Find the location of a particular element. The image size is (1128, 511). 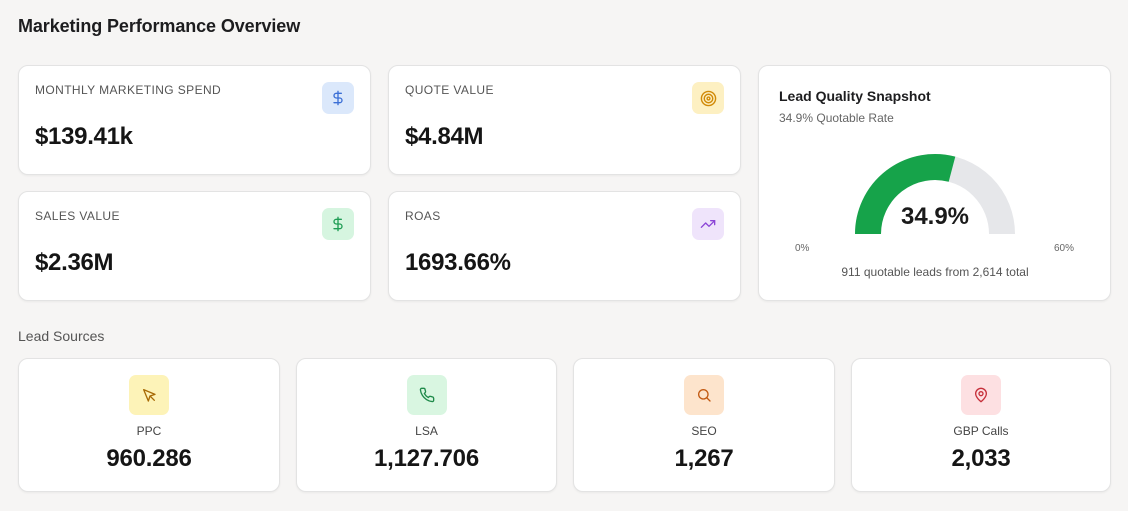

trending-up-icon is located at coordinates (708, 224).